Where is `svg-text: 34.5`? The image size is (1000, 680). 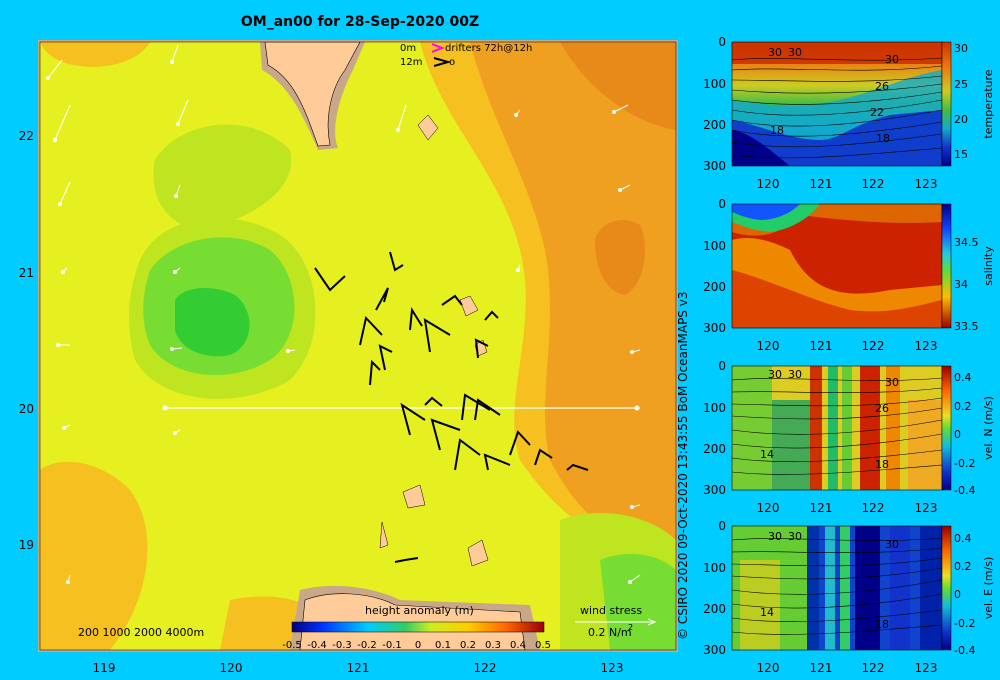
svg-text: 34.5 is located at coordinates (966, 242).